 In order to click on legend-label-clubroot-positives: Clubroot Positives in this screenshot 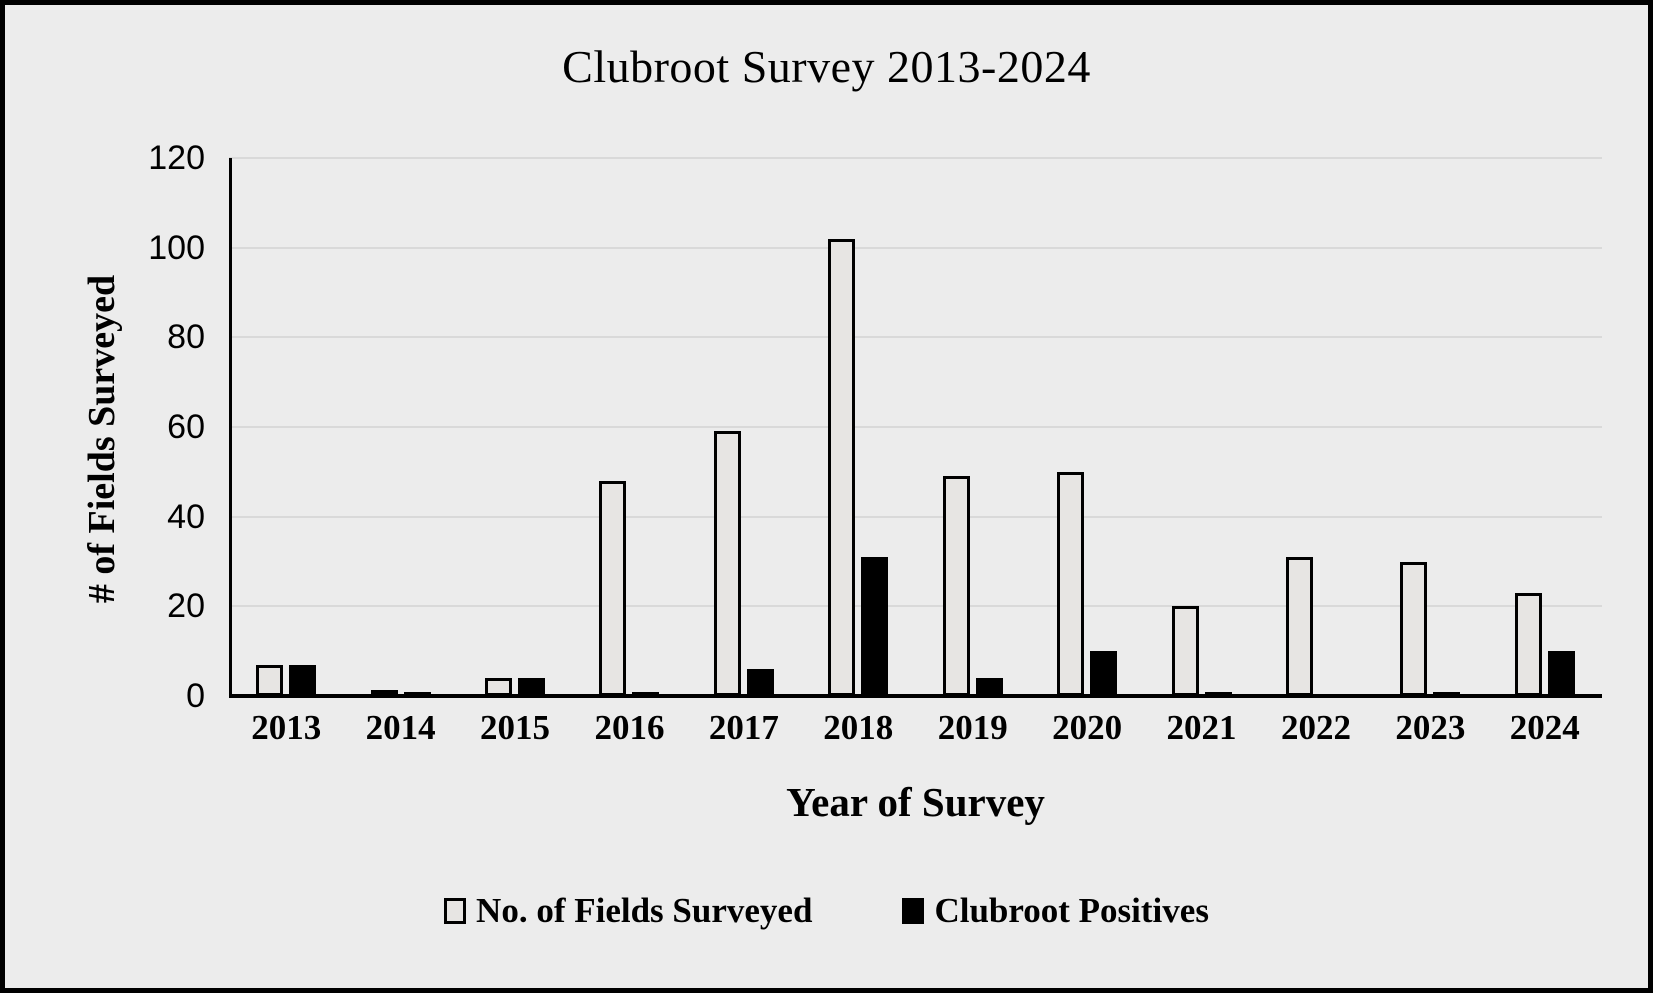, I will do `click(1071, 910)`.